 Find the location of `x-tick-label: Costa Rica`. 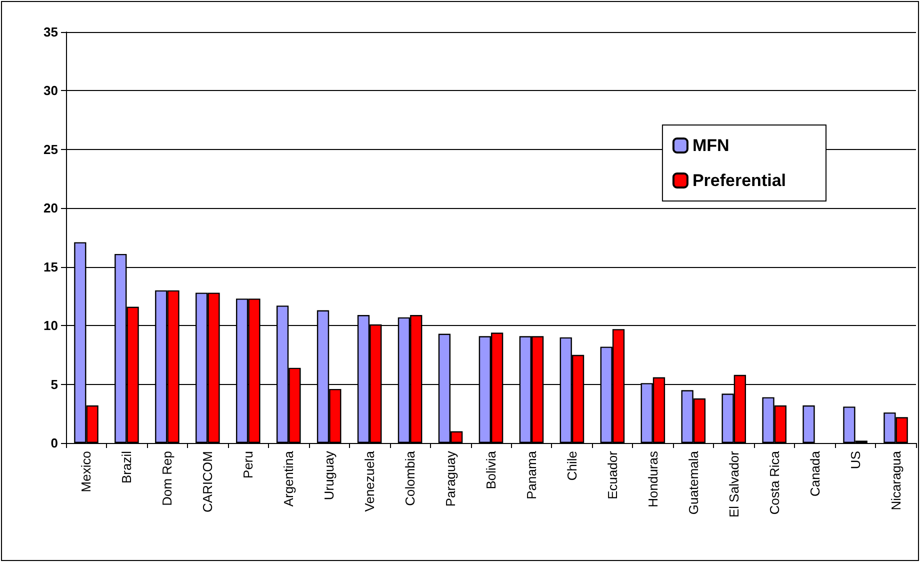

x-tick-label: Costa Rica is located at coordinates (774, 482).